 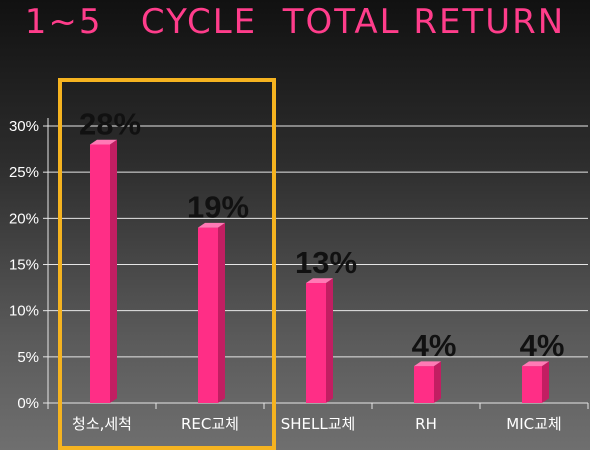 I want to click on y-tick-label: 25%, so click(x=24, y=172).